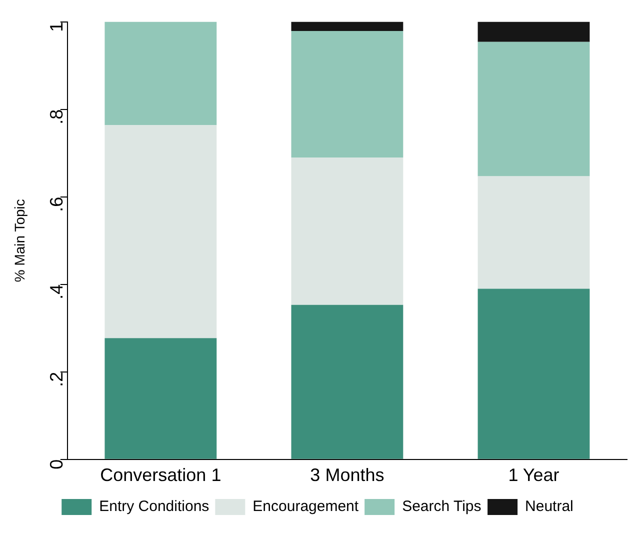 Image resolution: width=639 pixels, height=533 pixels. Describe the element at coordinates (56, 27) in the screenshot. I see `y-tick-label: 1` at that location.